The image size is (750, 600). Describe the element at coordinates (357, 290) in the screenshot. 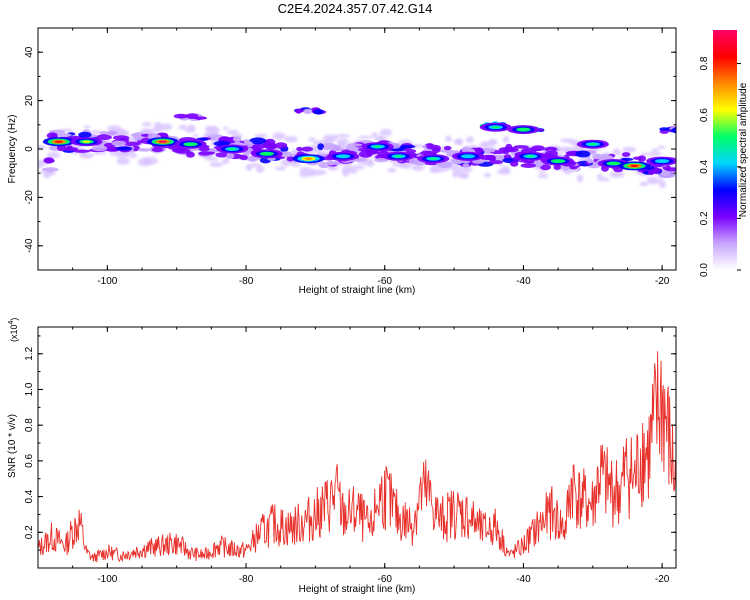

I see `spectrogram-xlabel: Height of straight line (km)` at that location.